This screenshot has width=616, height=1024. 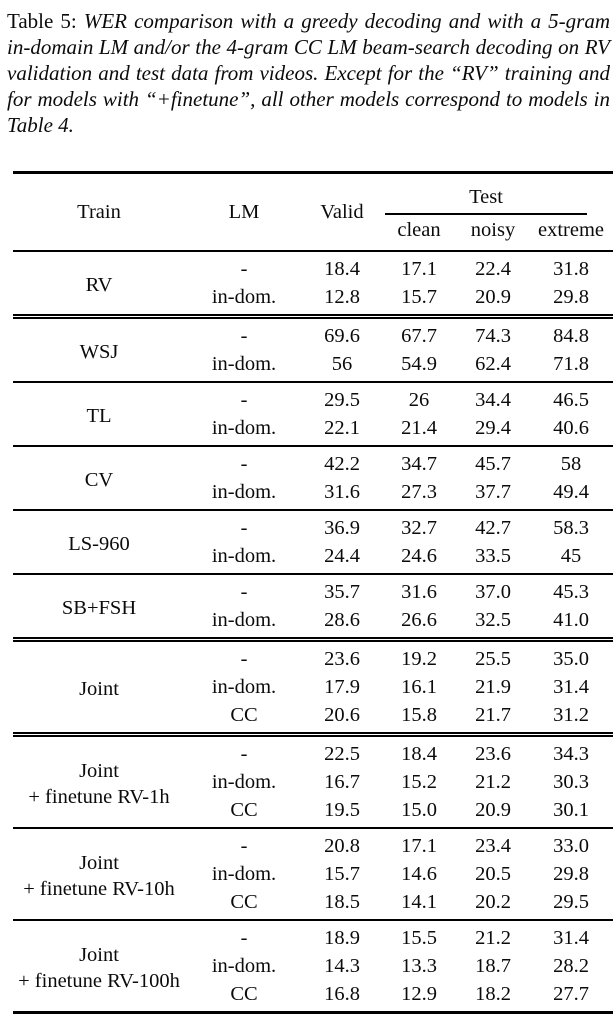 I want to click on valid-cell: 16.7, so click(x=342, y=782).